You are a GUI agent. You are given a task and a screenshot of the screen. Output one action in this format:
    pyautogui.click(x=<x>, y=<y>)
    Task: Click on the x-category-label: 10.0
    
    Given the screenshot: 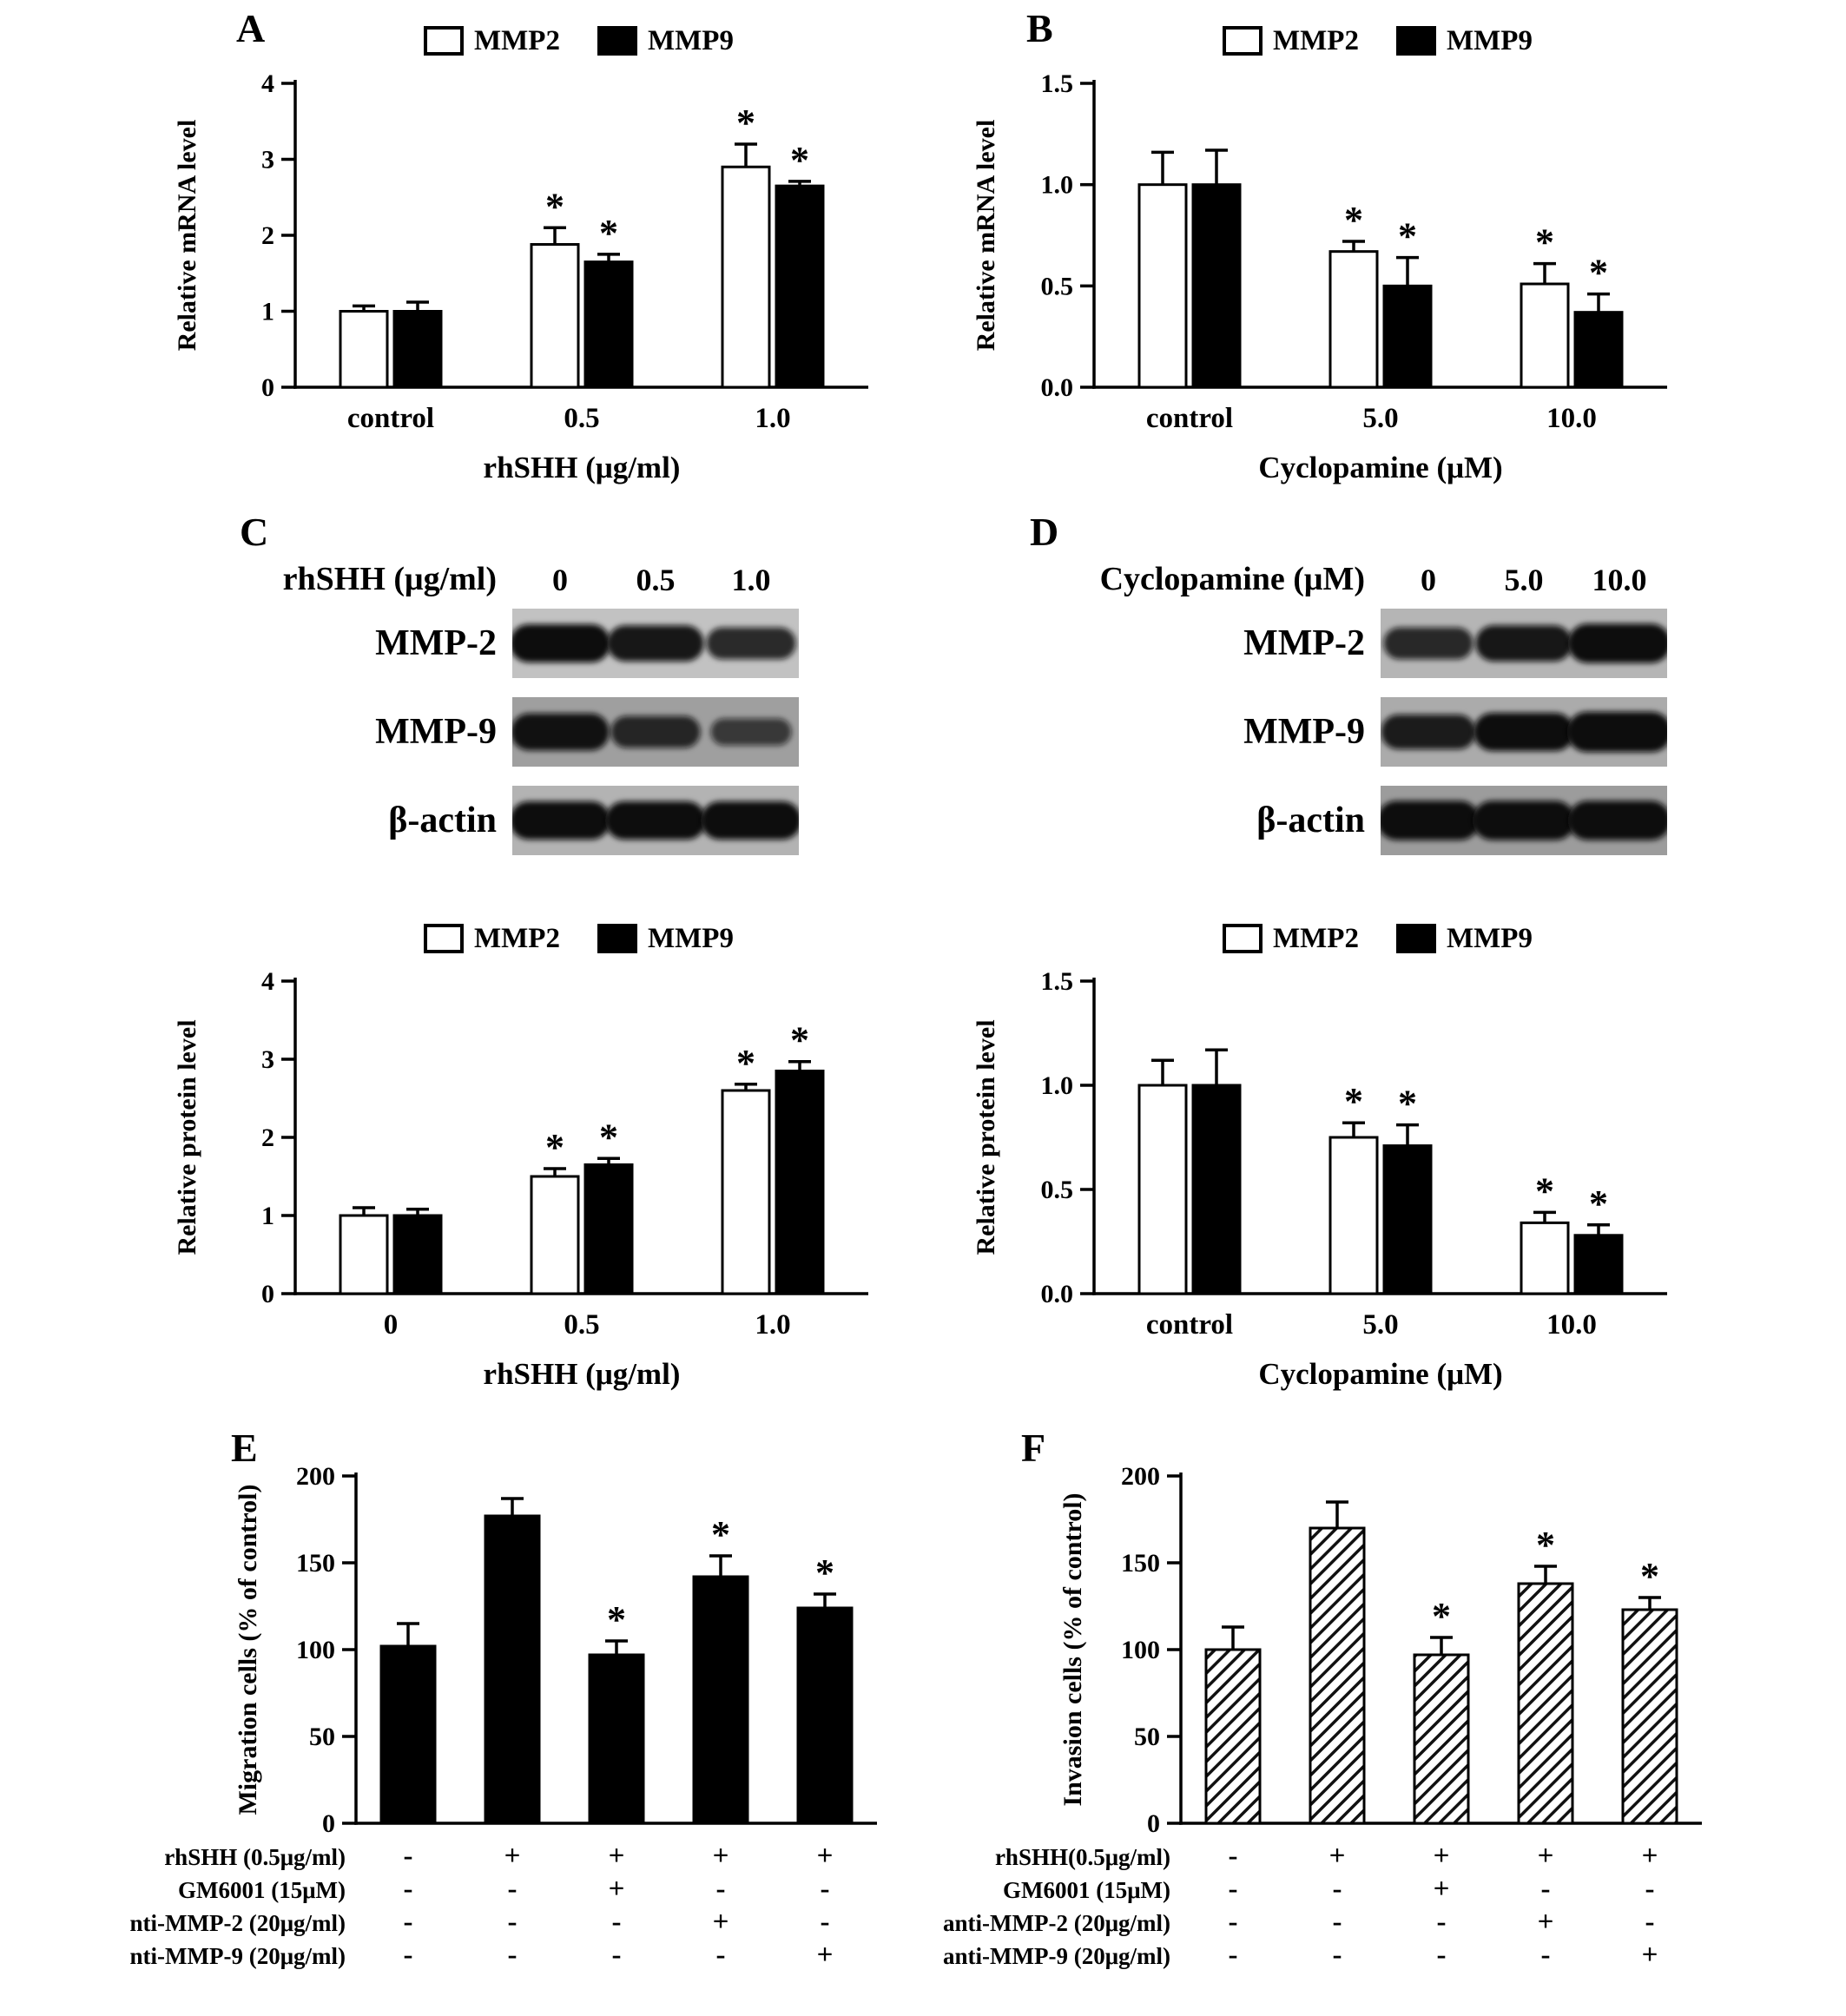 What is the action you would take?
    pyautogui.click(x=1572, y=1325)
    